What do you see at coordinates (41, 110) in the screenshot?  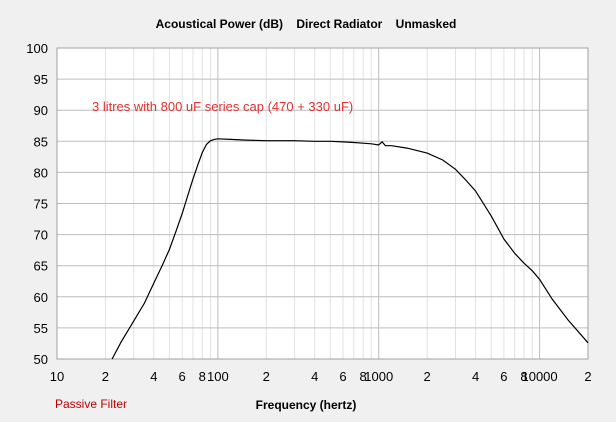 I see `y-tick-label: 90` at bounding box center [41, 110].